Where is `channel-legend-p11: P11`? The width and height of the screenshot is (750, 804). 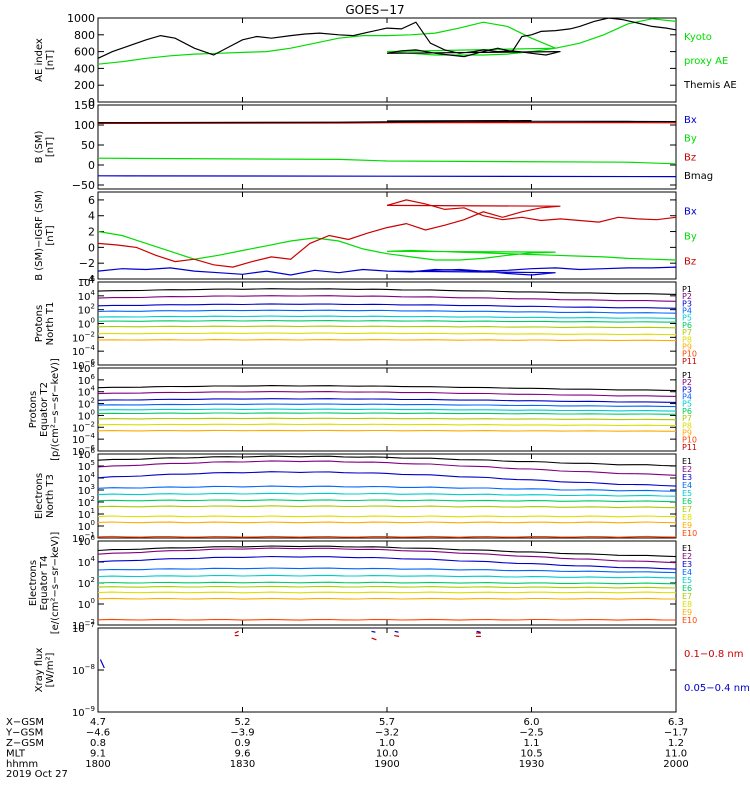
channel-legend-p11: P11 is located at coordinates (689, 361).